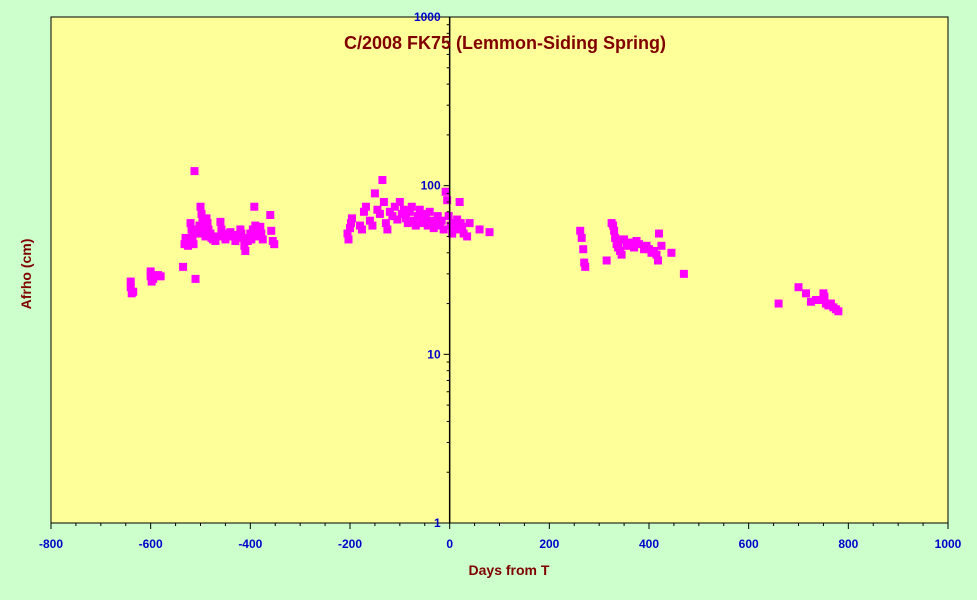  Describe the element at coordinates (749, 544) in the screenshot. I see `x-tick-label: 600` at that location.